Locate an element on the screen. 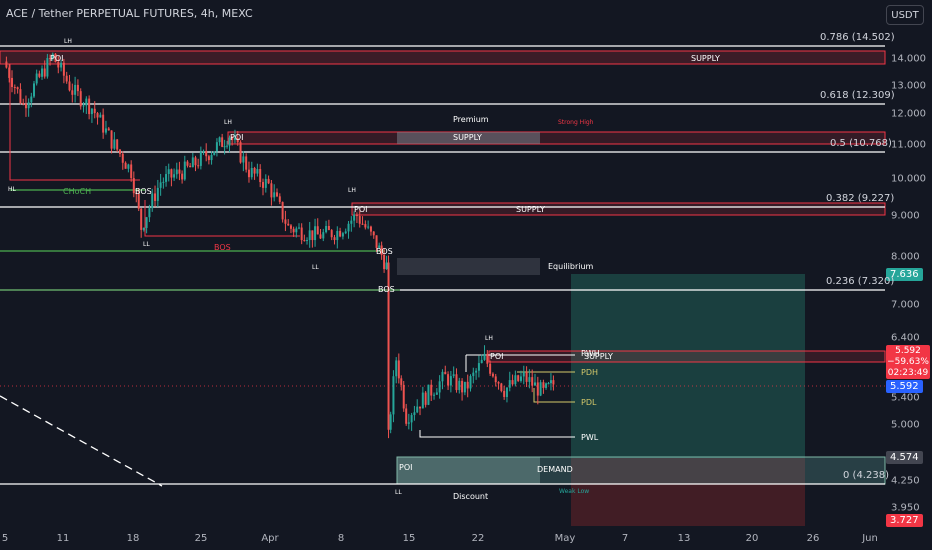 This screenshot has width=932, height=550. fib-label-05: 0.5 (10.768) is located at coordinates (861, 143).